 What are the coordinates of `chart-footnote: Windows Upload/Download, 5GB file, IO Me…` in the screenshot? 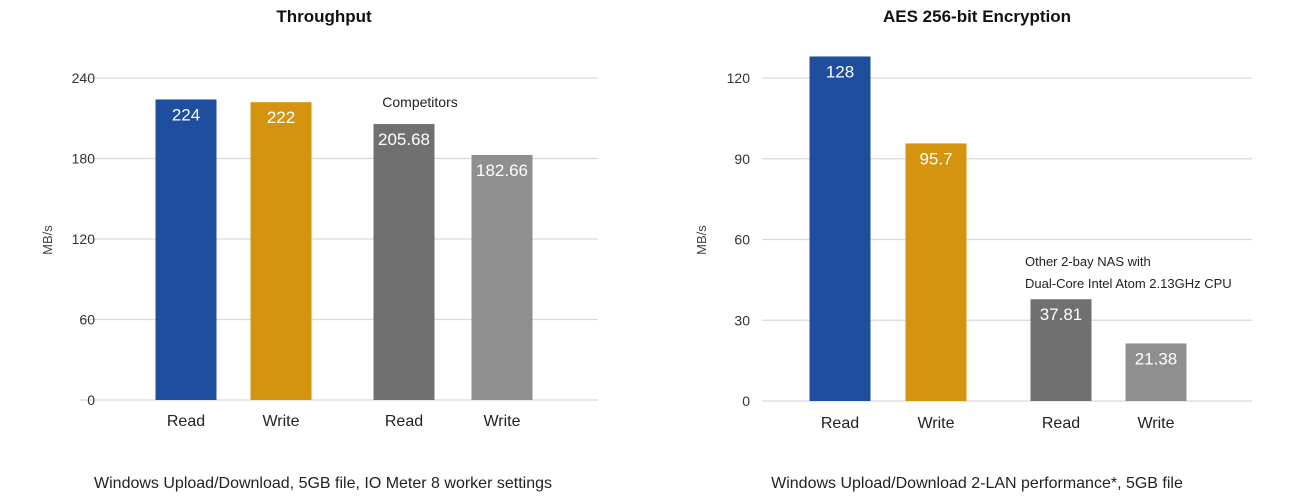 It's located at (323, 483).